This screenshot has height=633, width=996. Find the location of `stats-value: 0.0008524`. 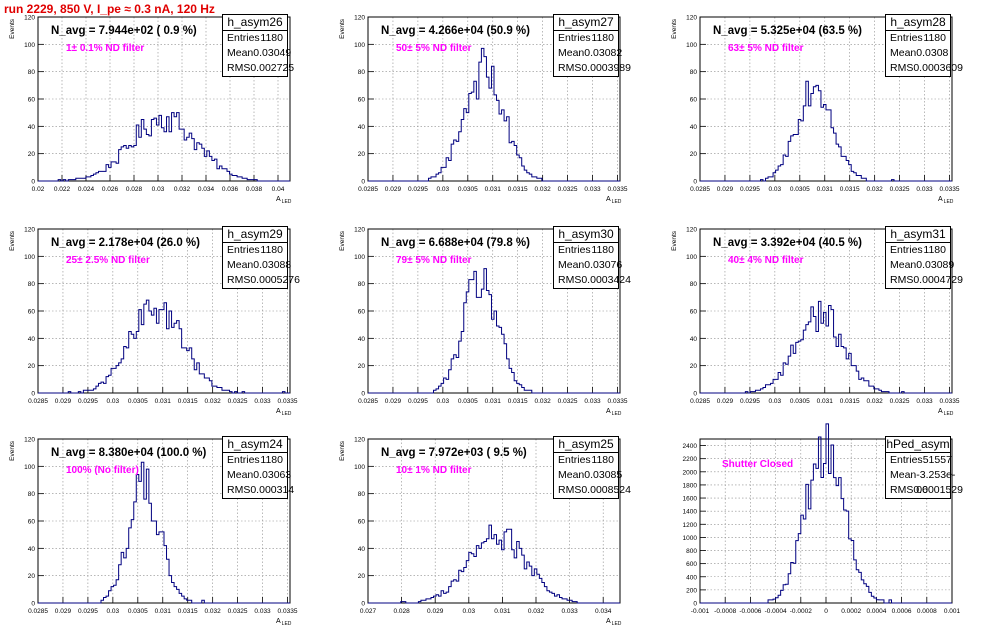

stats-value: 0.0008524 is located at coordinates (606, 490).